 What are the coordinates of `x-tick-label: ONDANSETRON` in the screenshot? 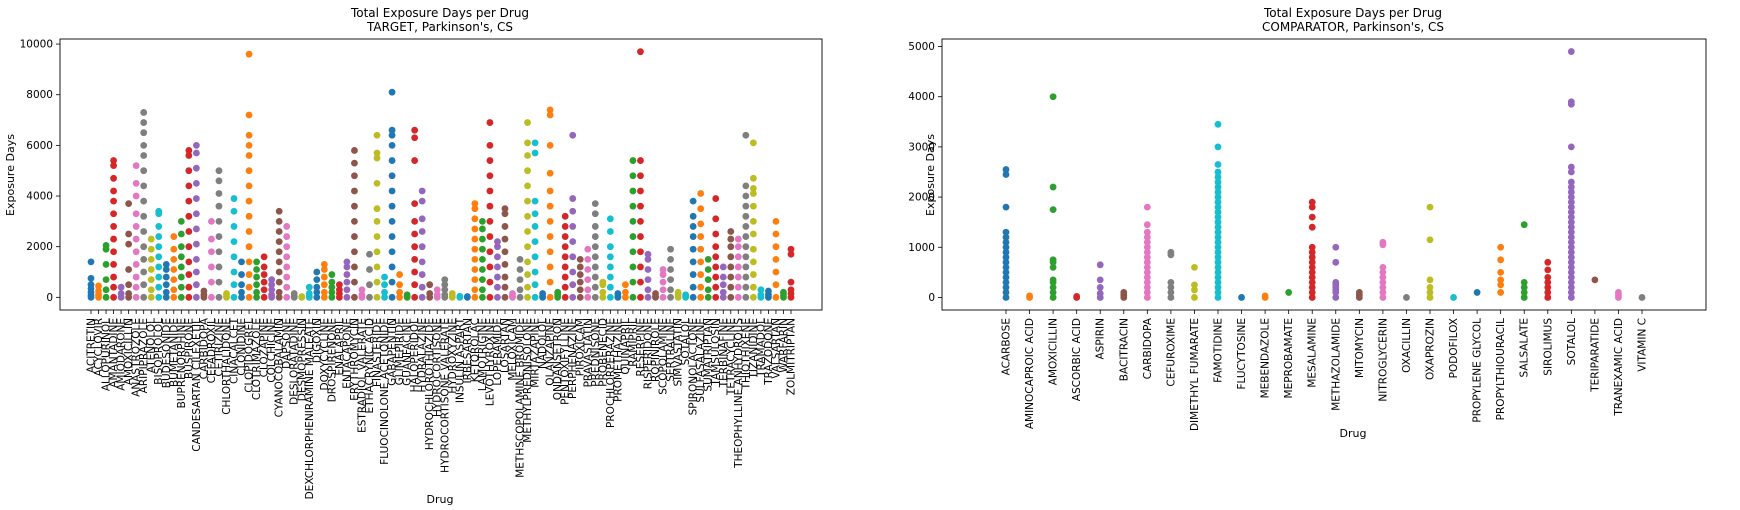 It's located at (558, 359).